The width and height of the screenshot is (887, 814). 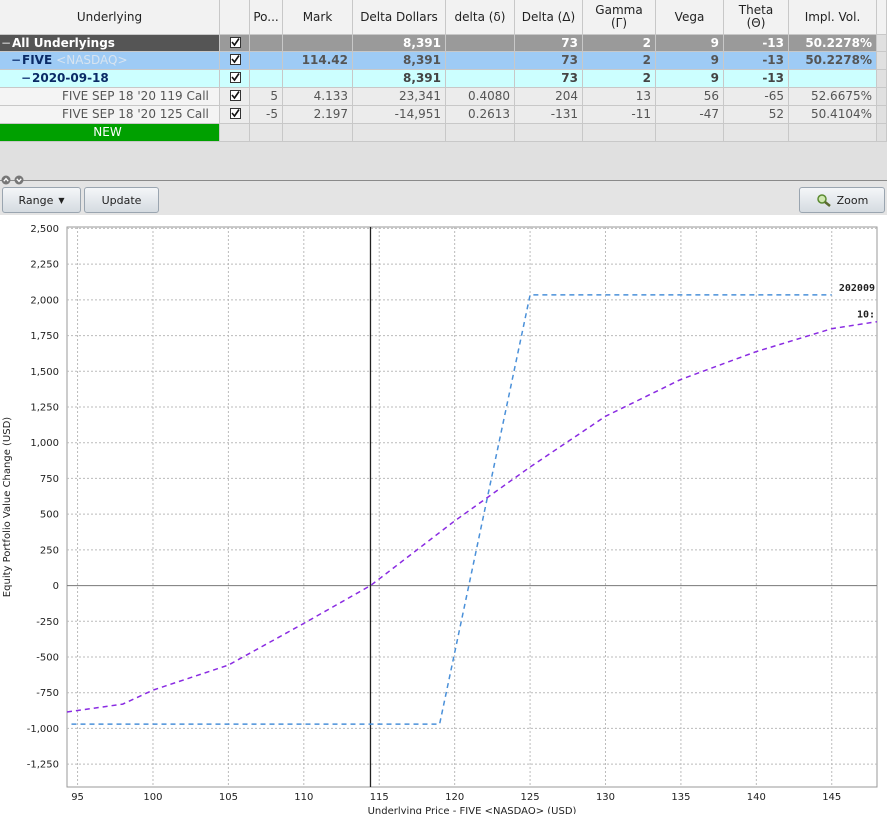 I want to click on row-label: − All Underlyings, so click(x=110, y=43).